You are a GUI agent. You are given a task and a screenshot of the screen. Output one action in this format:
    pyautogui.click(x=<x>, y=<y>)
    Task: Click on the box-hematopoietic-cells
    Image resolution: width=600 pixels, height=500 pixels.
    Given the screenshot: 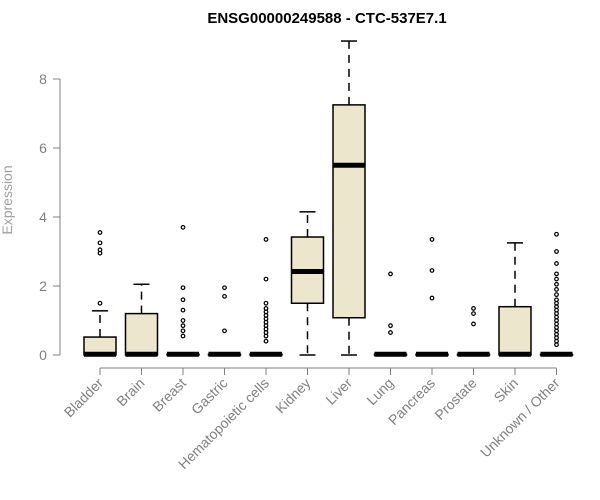 What is the action you would take?
    pyautogui.click(x=266, y=297)
    